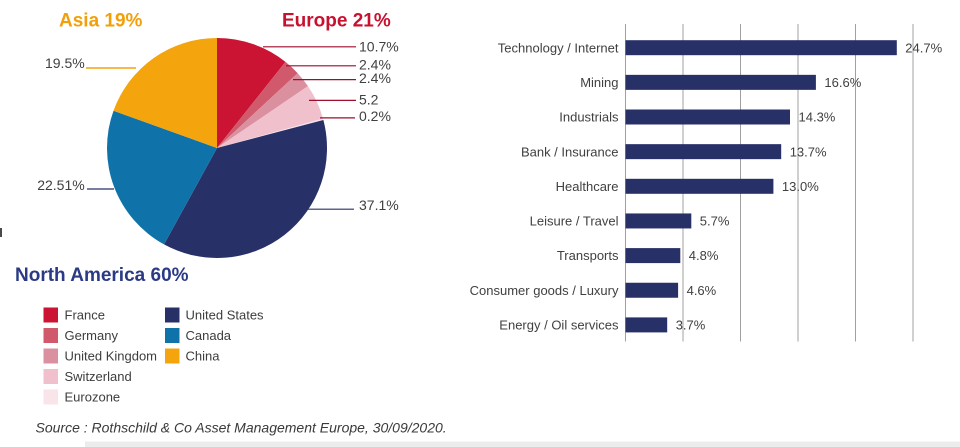 This screenshot has height=447, width=960. What do you see at coordinates (817, 117) in the screenshot?
I see `svg-text: 14.3%` at bounding box center [817, 117].